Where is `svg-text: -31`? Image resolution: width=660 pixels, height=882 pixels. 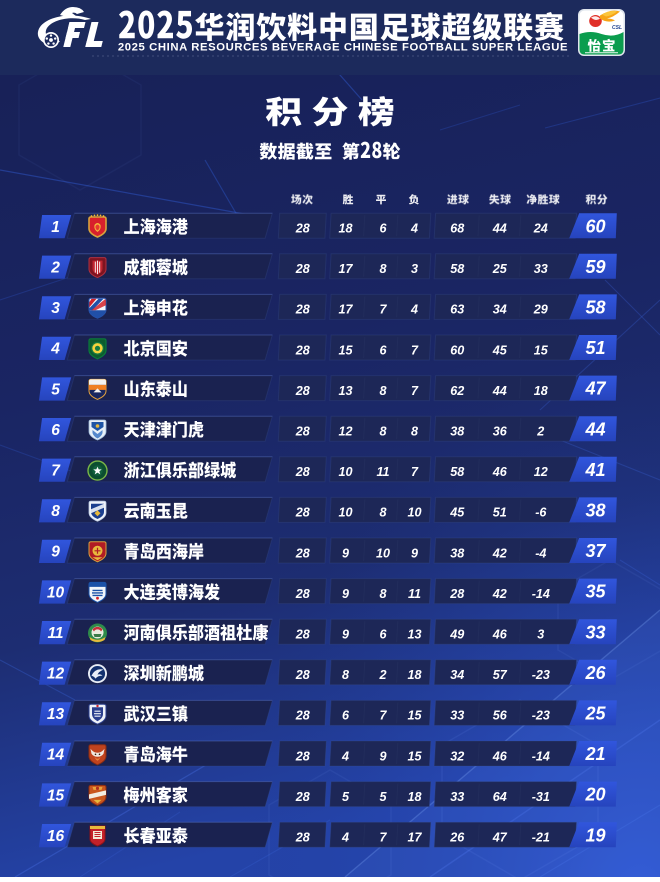 svg-text: -31 is located at coordinates (541, 797).